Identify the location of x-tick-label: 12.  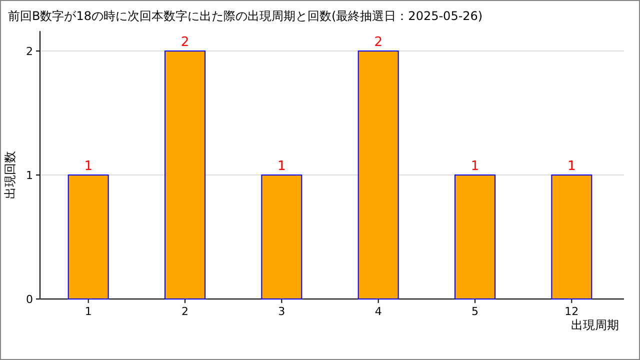
(571, 311).